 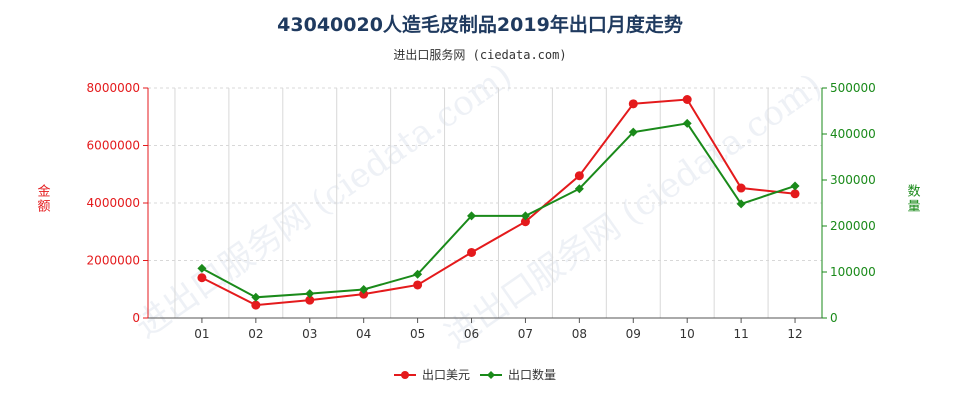 I want to click on x-axis-tick-label: 01, so click(x=201, y=334).